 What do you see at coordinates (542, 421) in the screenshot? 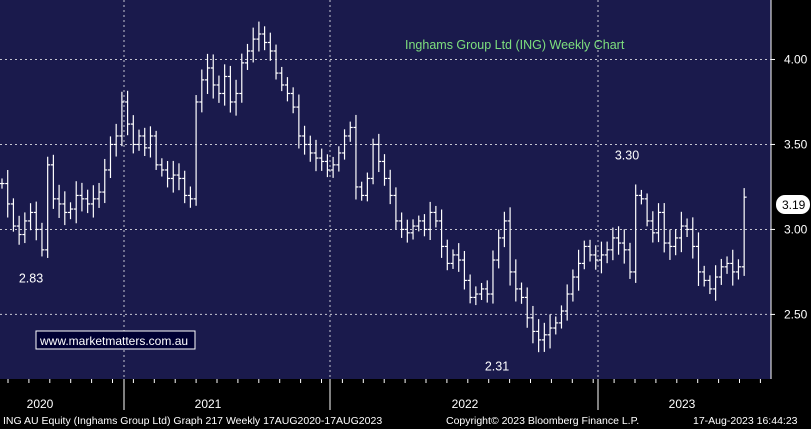
I see `footer-copyright: Copyright© 2023 Bloomberg Finance L.P.` at bounding box center [542, 421].